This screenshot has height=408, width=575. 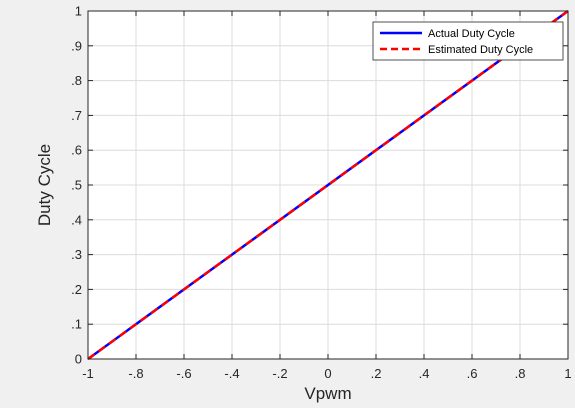 What do you see at coordinates (135, 373) in the screenshot?
I see `x-tick-label: -.8` at bounding box center [135, 373].